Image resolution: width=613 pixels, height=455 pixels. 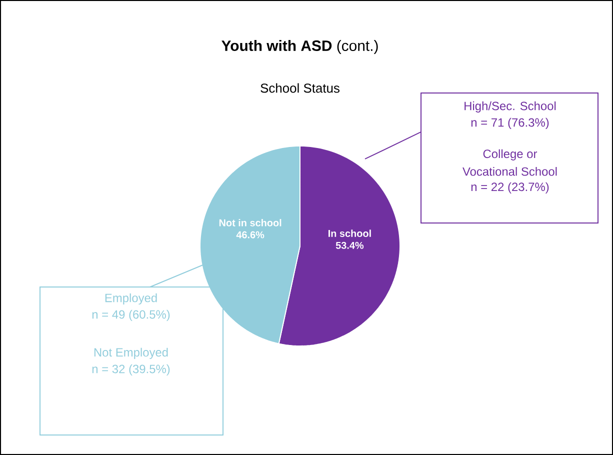 What do you see at coordinates (510, 124) in the screenshot?
I see `text: n = 71 (76.3%)` at bounding box center [510, 124].